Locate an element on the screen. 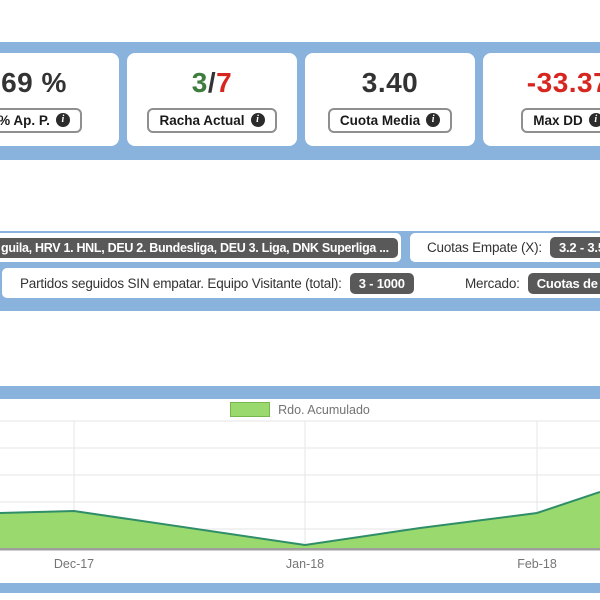  racha-wins: 3 is located at coordinates (199, 82).